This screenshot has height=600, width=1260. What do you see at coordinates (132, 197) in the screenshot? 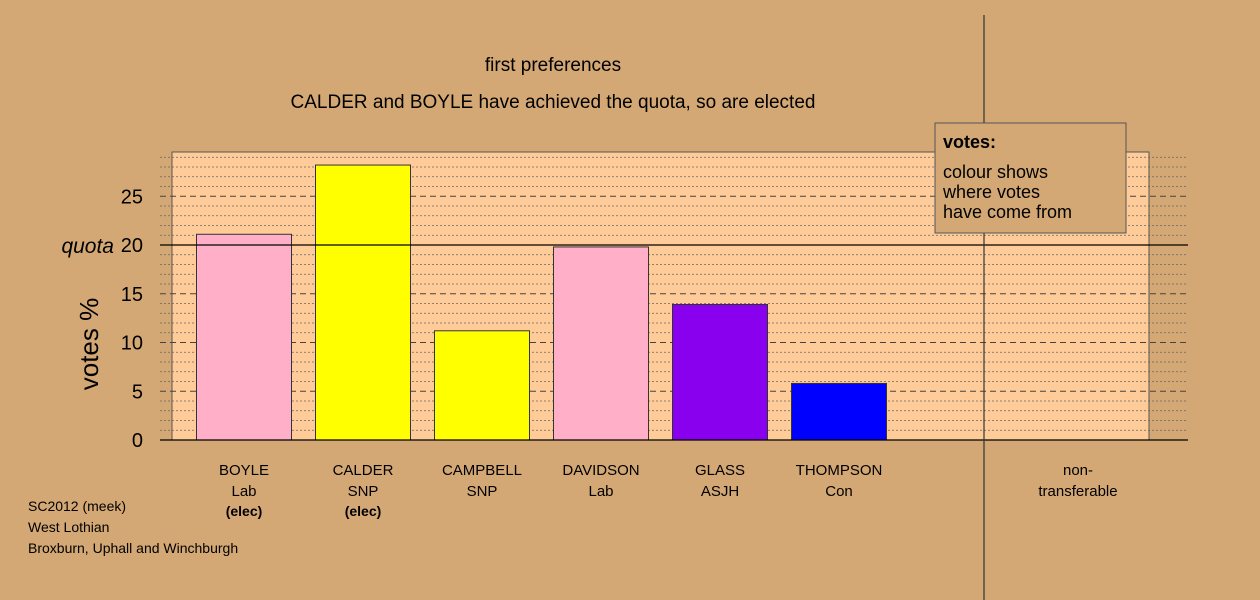
I see `y-tick-label: 25` at bounding box center [132, 197].